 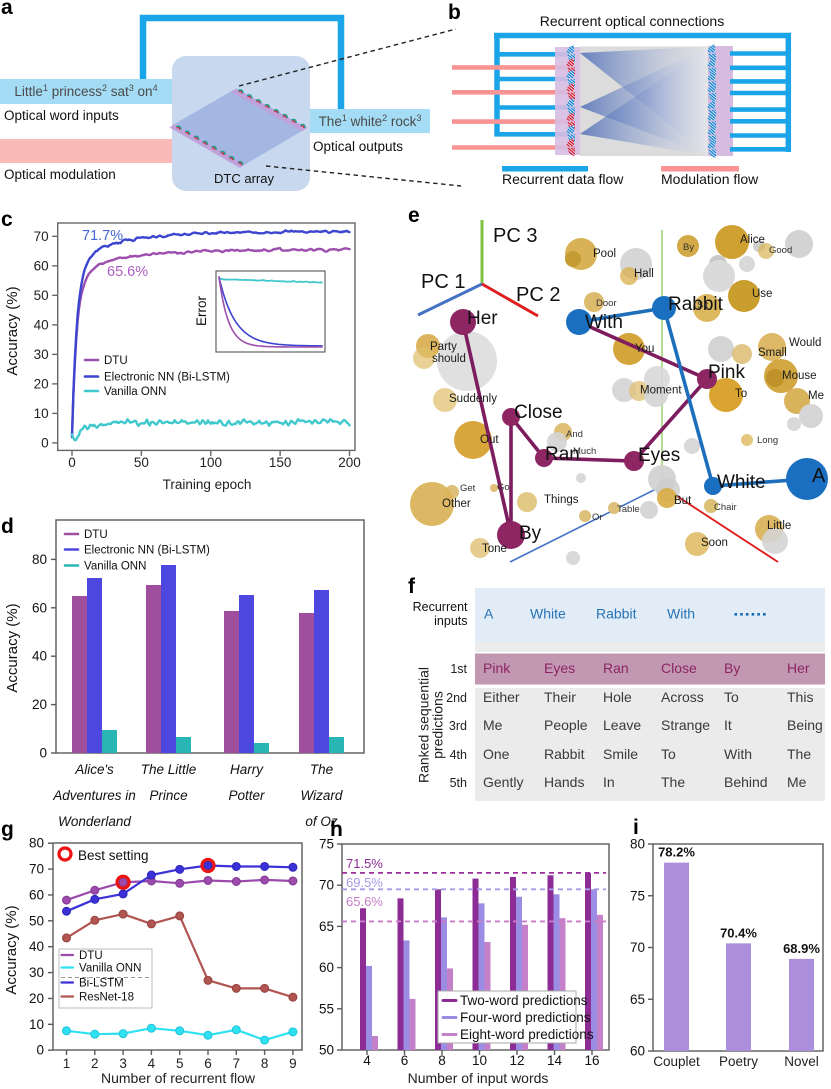 I want to click on svg-text: 100, so click(x=210, y=462).